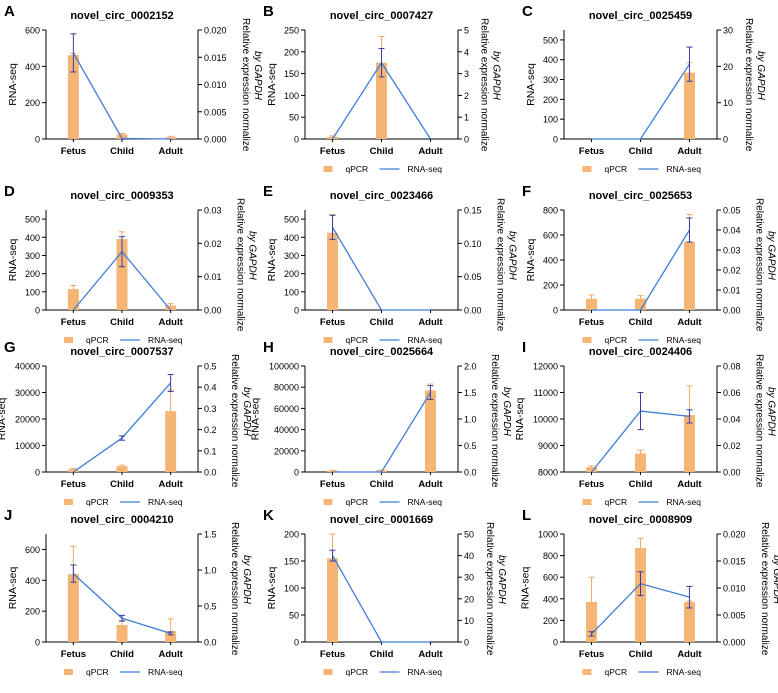  What do you see at coordinates (469, 621) in the screenshot?
I see `right-tick-label: 10` at bounding box center [469, 621].